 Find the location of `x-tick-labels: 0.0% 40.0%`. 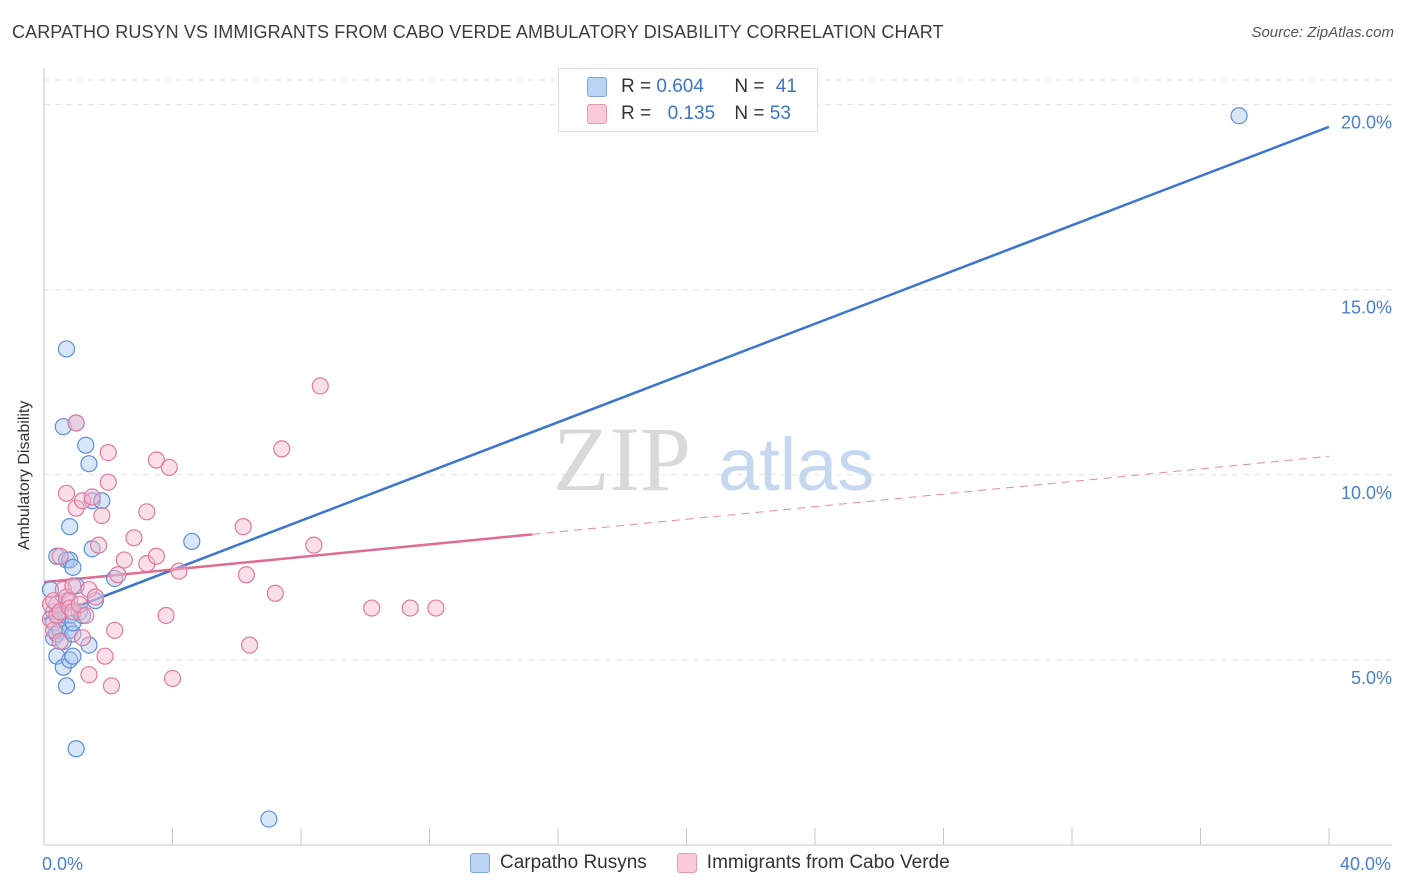

x-tick-labels: 0.0% 40.0% is located at coordinates (716, 864).